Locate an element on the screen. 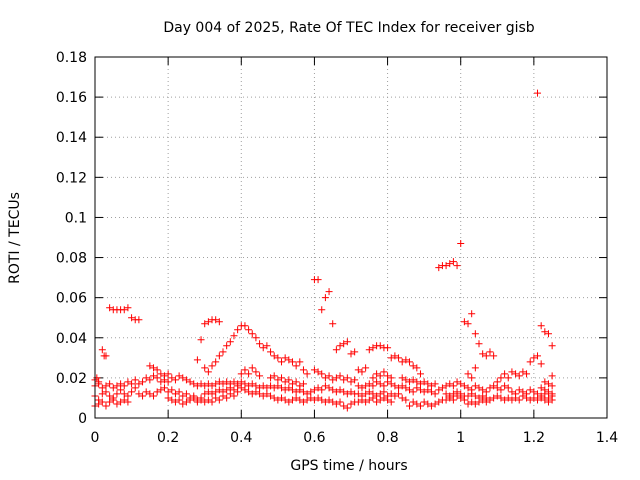 This screenshot has width=640, height=480. x-axis-label: GPS time / hours is located at coordinates (348, 466).